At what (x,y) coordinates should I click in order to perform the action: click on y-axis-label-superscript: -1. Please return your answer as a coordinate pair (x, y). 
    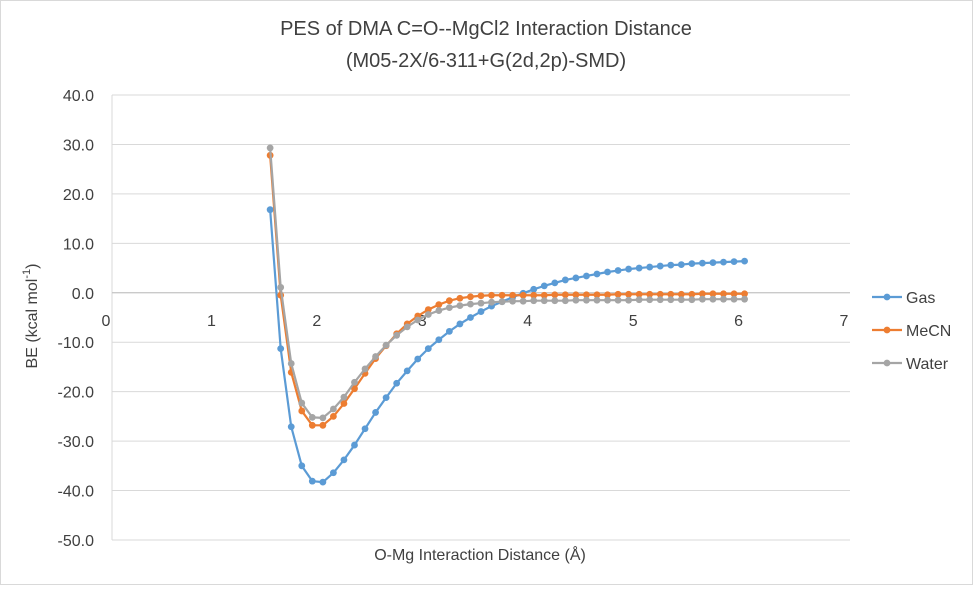
    Looking at the image, I should click on (27, 274).